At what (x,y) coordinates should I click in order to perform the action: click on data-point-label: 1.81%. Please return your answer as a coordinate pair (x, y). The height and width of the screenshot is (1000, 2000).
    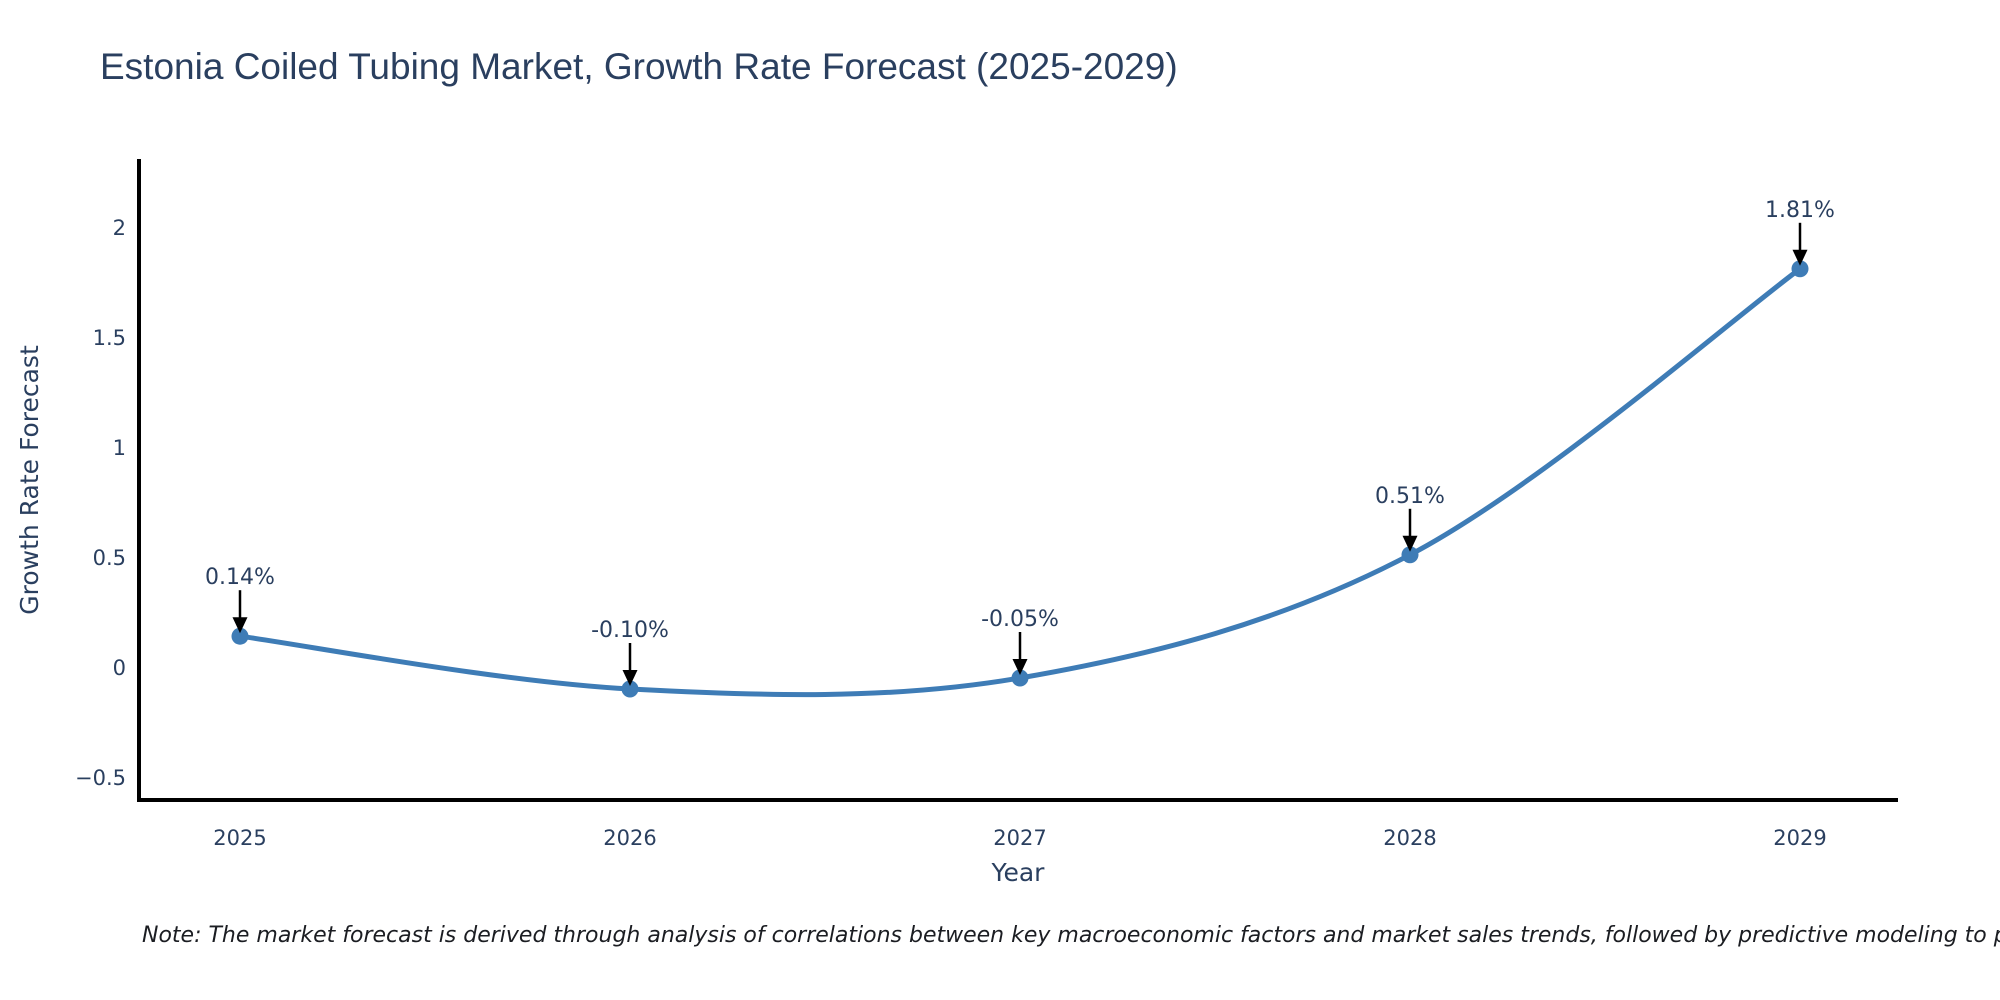
    Looking at the image, I should click on (1800, 210).